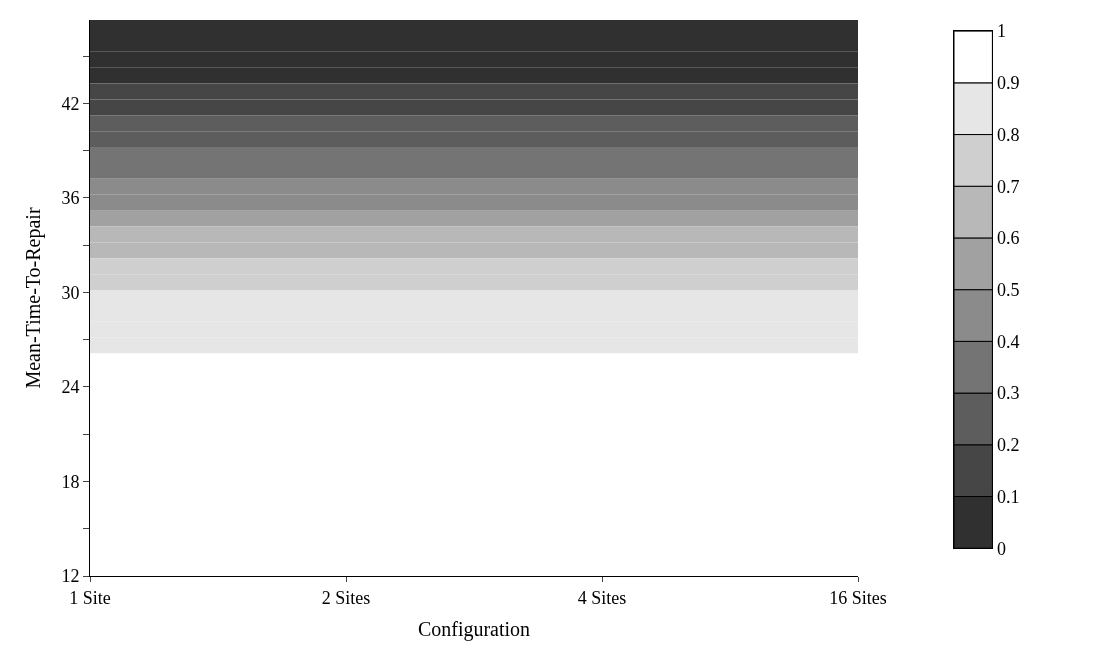 The height and width of the screenshot is (656, 1110). What do you see at coordinates (1008, 186) in the screenshot?
I see `color-bar-label: 0.7` at bounding box center [1008, 186].